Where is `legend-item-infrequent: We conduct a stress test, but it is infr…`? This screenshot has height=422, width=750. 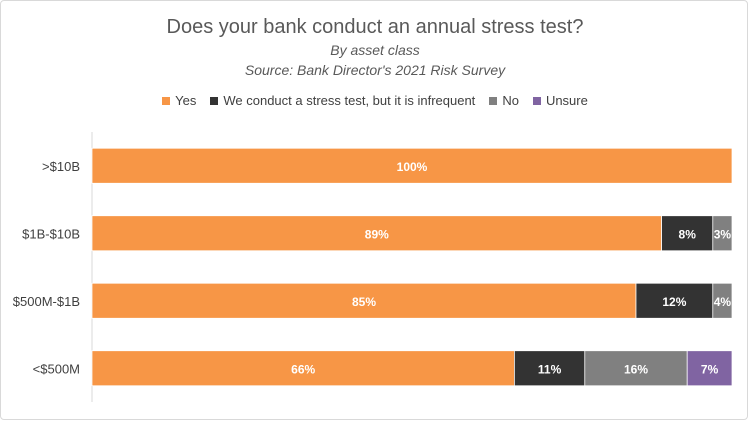 legend-item-infrequent: We conduct a stress test, but it is infr… is located at coordinates (342, 100).